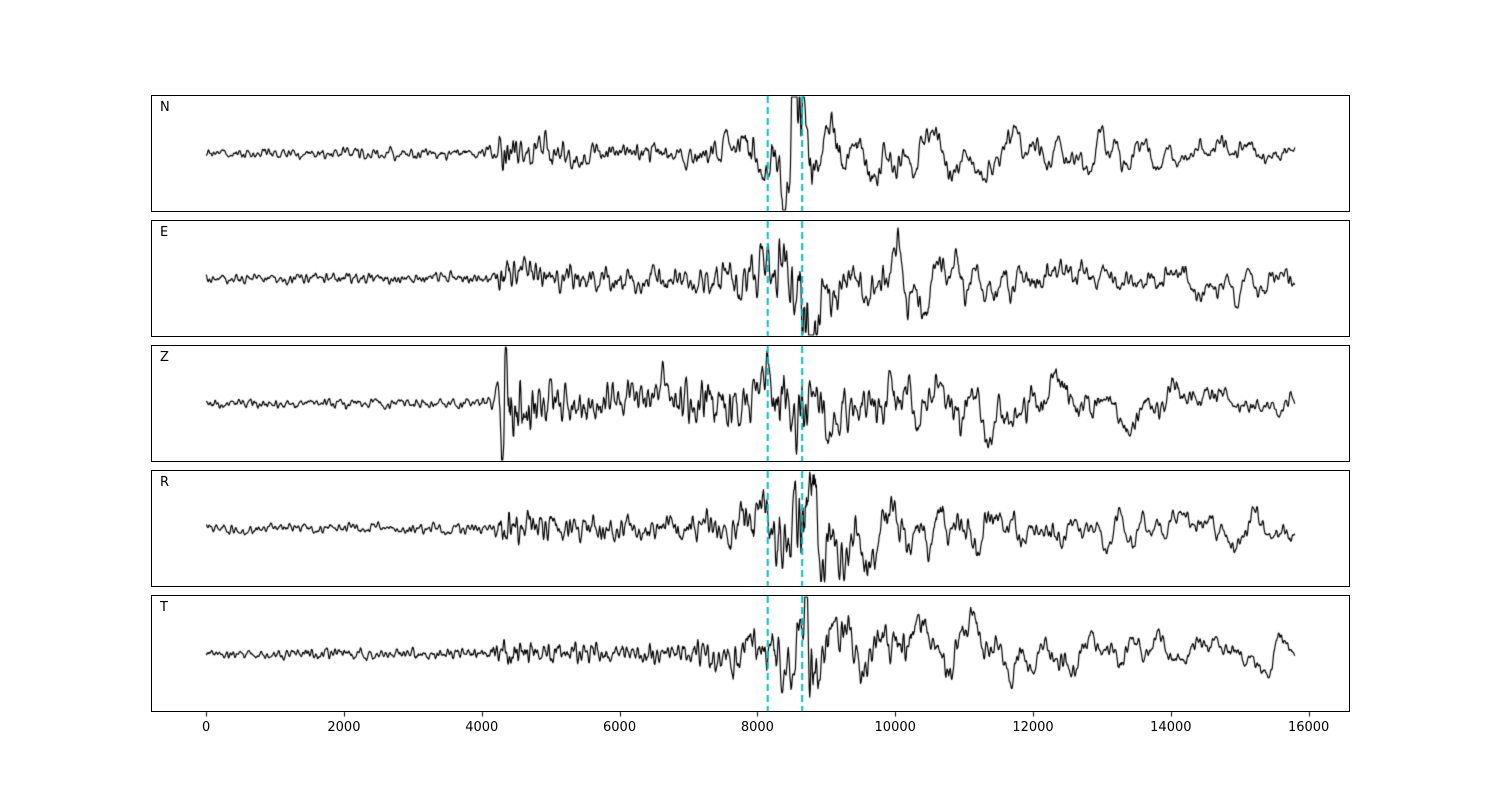 The width and height of the screenshot is (1500, 800). Describe the element at coordinates (482, 727) in the screenshot. I see `x-tick-label: 4000` at that location.